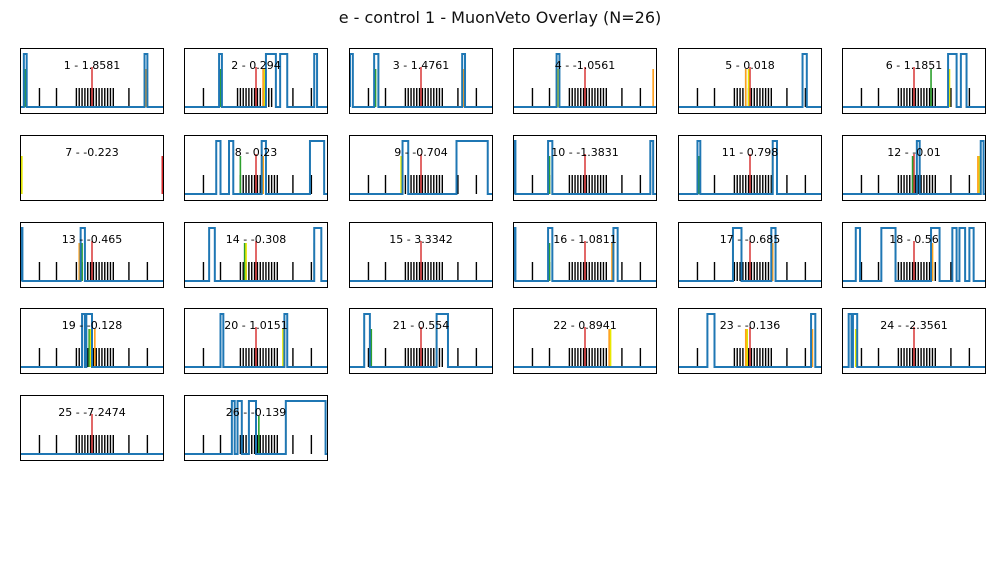  I want to click on panel-label: 20 - 1.0151, so click(256, 325).